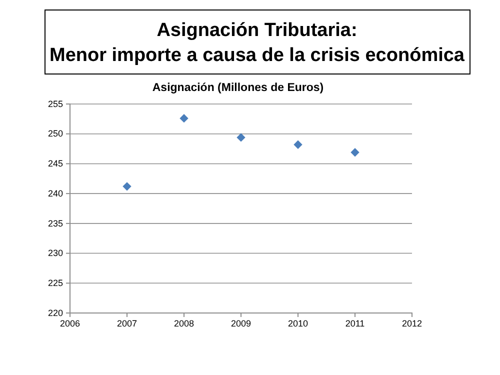  I want to click on y-tick-label: 235, so click(55, 223).